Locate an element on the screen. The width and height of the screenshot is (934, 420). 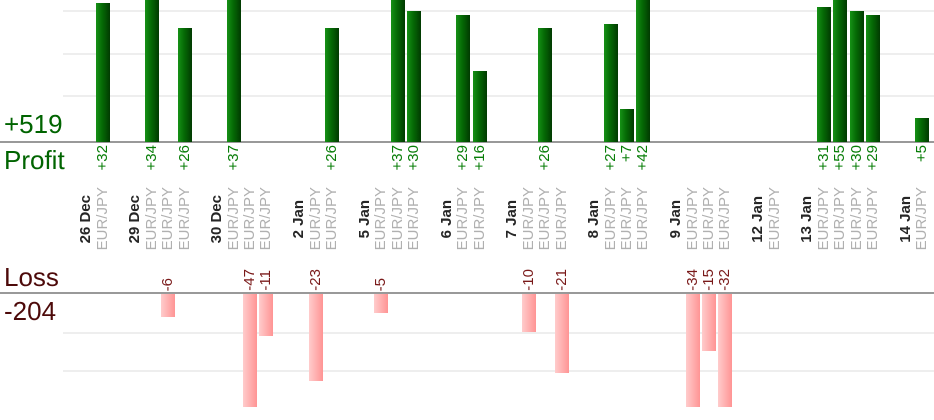
date-label: 9 Jan is located at coordinates (676, 219).